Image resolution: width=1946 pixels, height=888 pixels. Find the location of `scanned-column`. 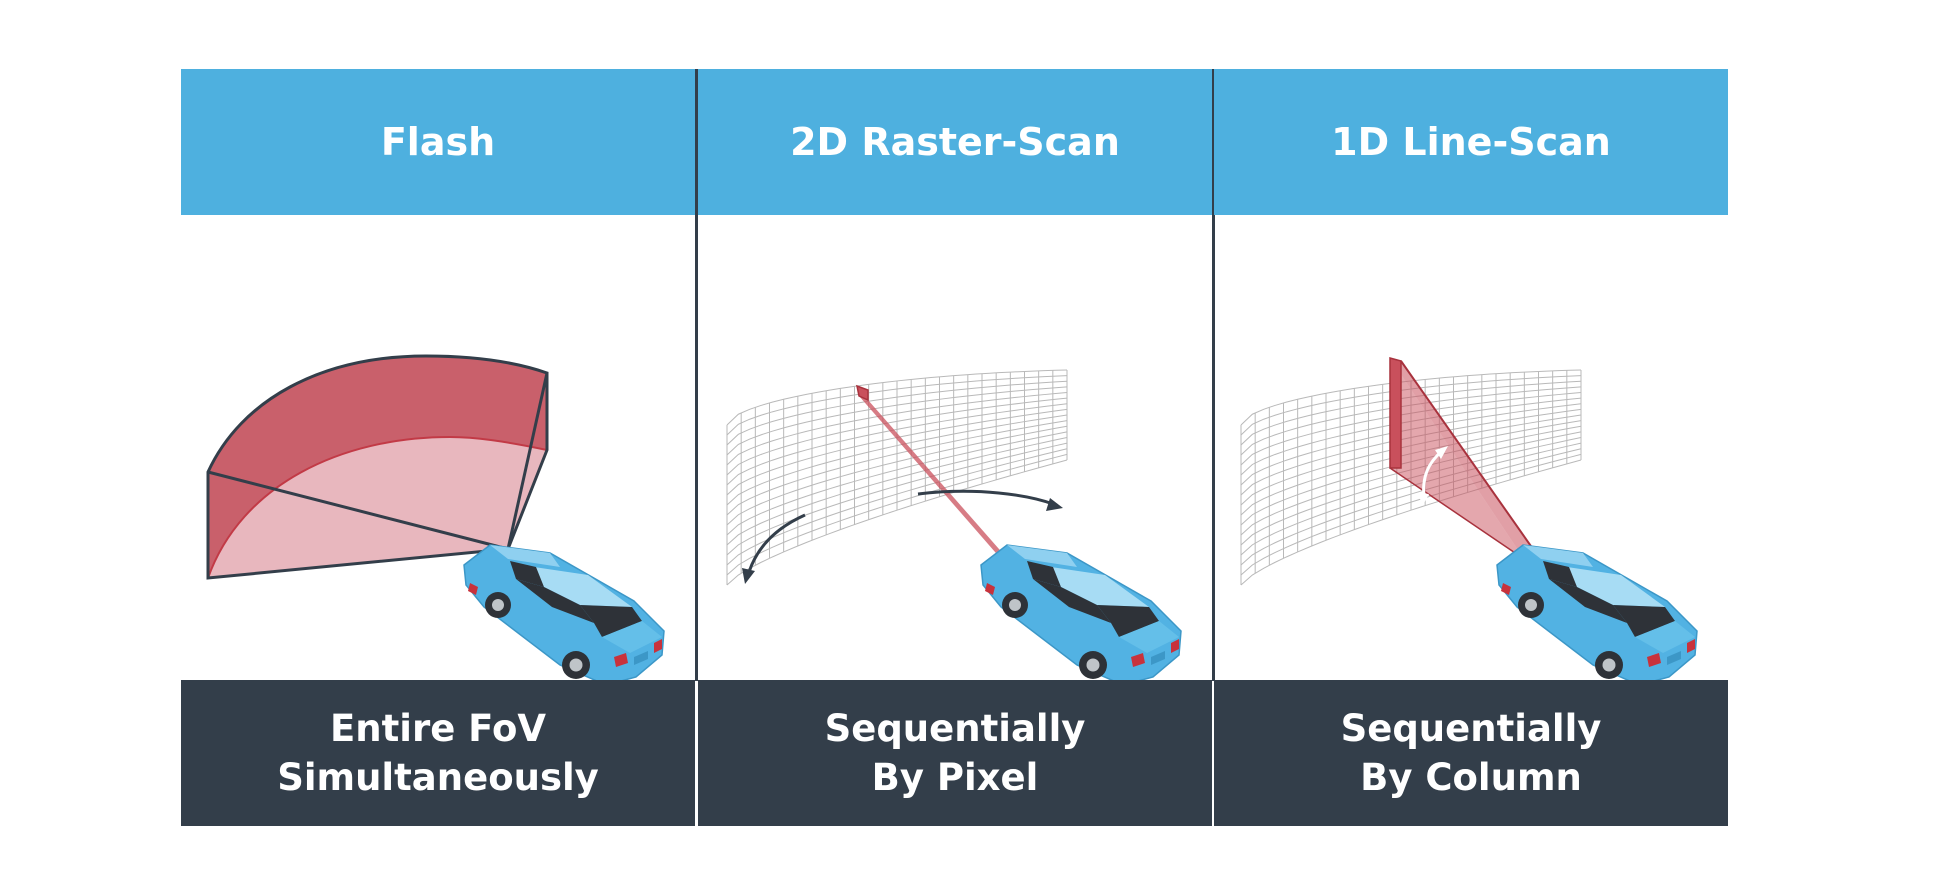

scanned-column is located at coordinates (1395, 413).